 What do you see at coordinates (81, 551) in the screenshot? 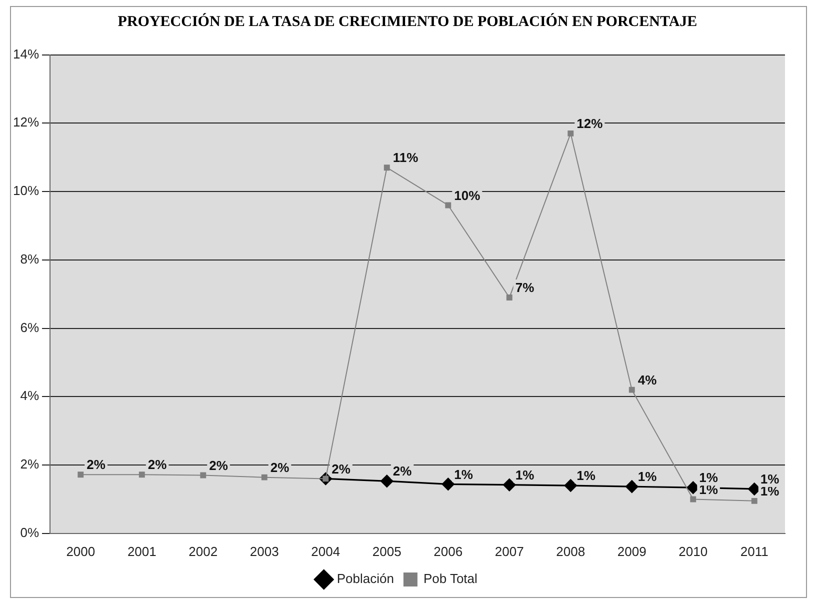
I see `x-tick-label: 2000` at bounding box center [81, 551].